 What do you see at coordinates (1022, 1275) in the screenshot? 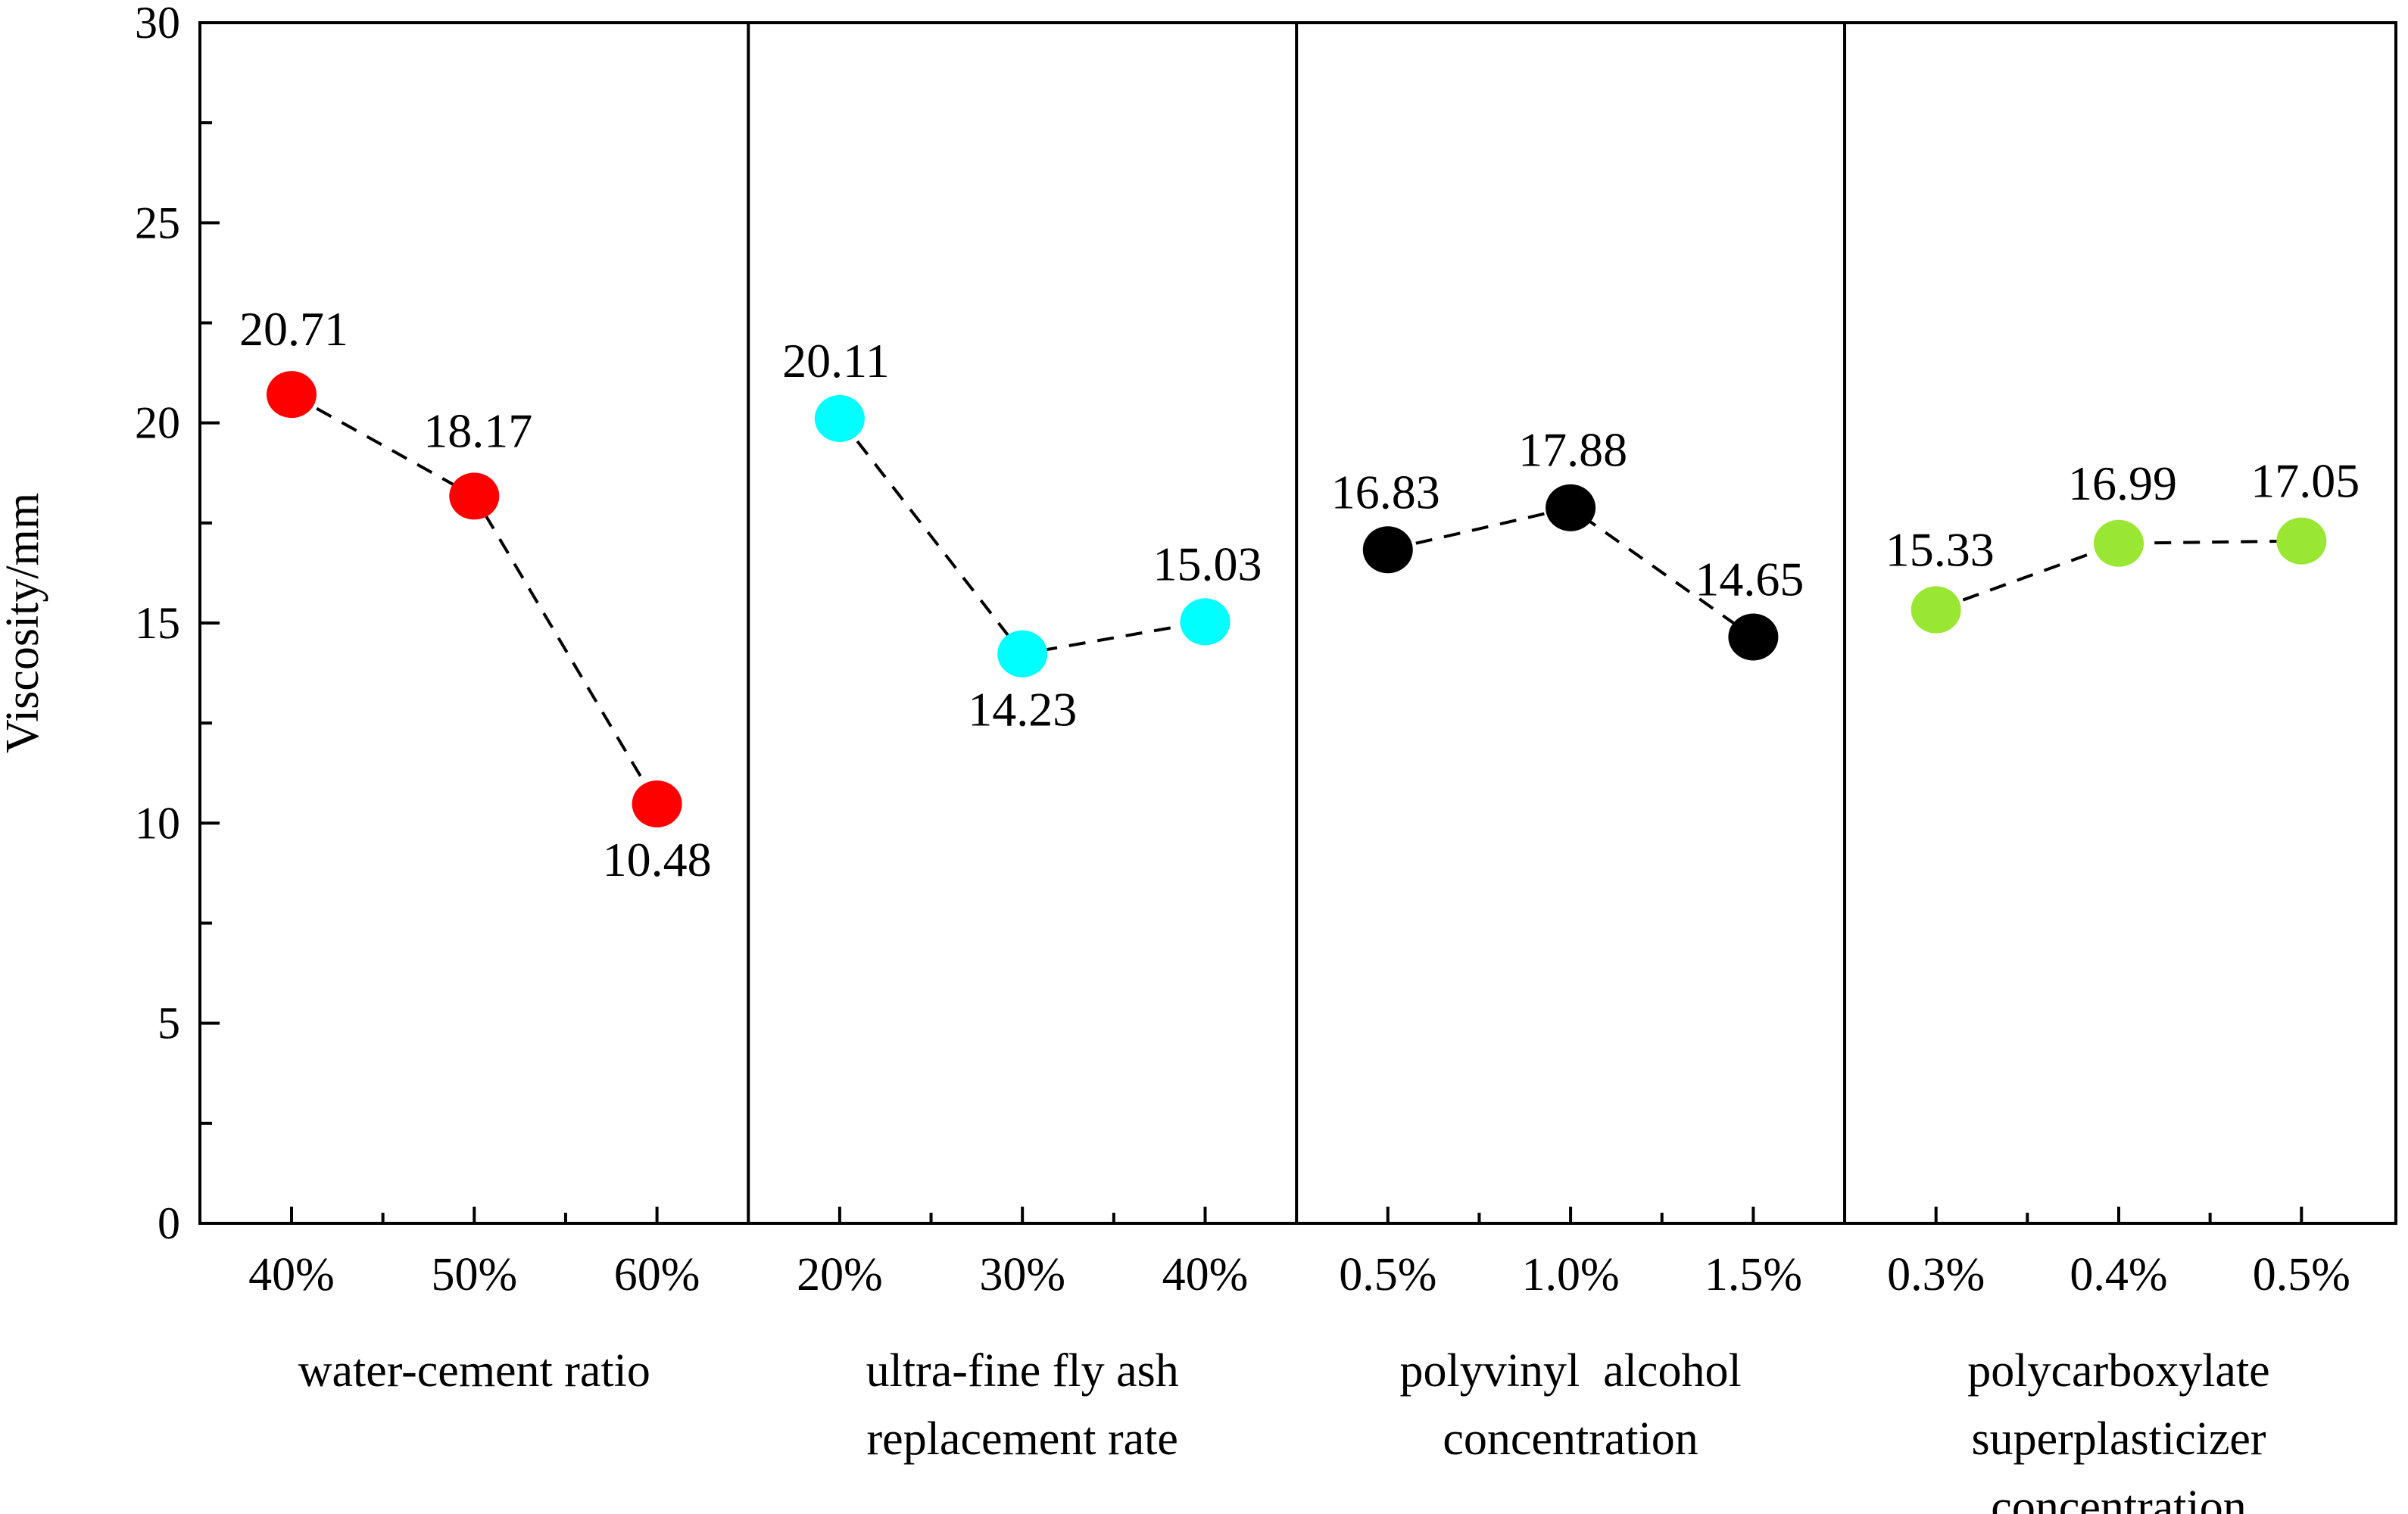
I see `x-tick-label: 30%` at bounding box center [1022, 1275].